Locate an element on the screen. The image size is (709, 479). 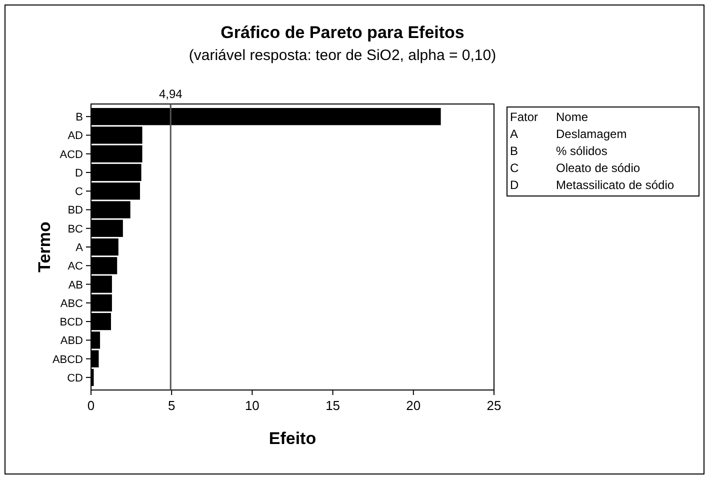
y-tick-label: AD is located at coordinates (76, 136).